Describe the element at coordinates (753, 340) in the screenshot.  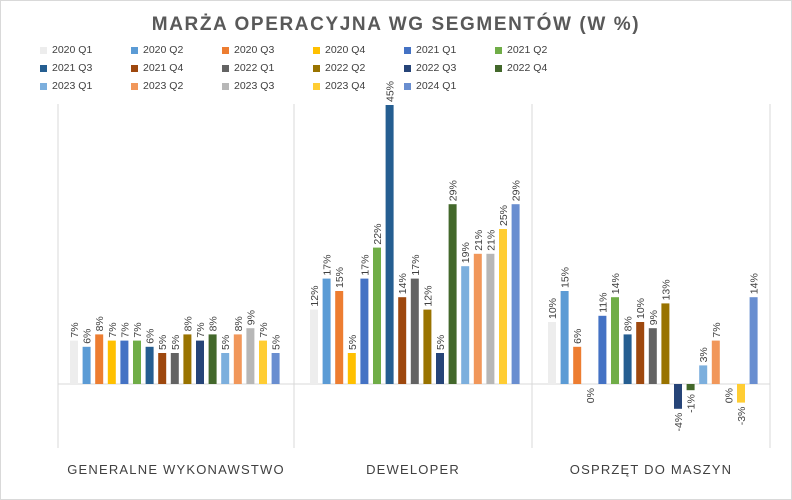
I see `bar-osprzet-do-maszyn-2024-q1` at that location.